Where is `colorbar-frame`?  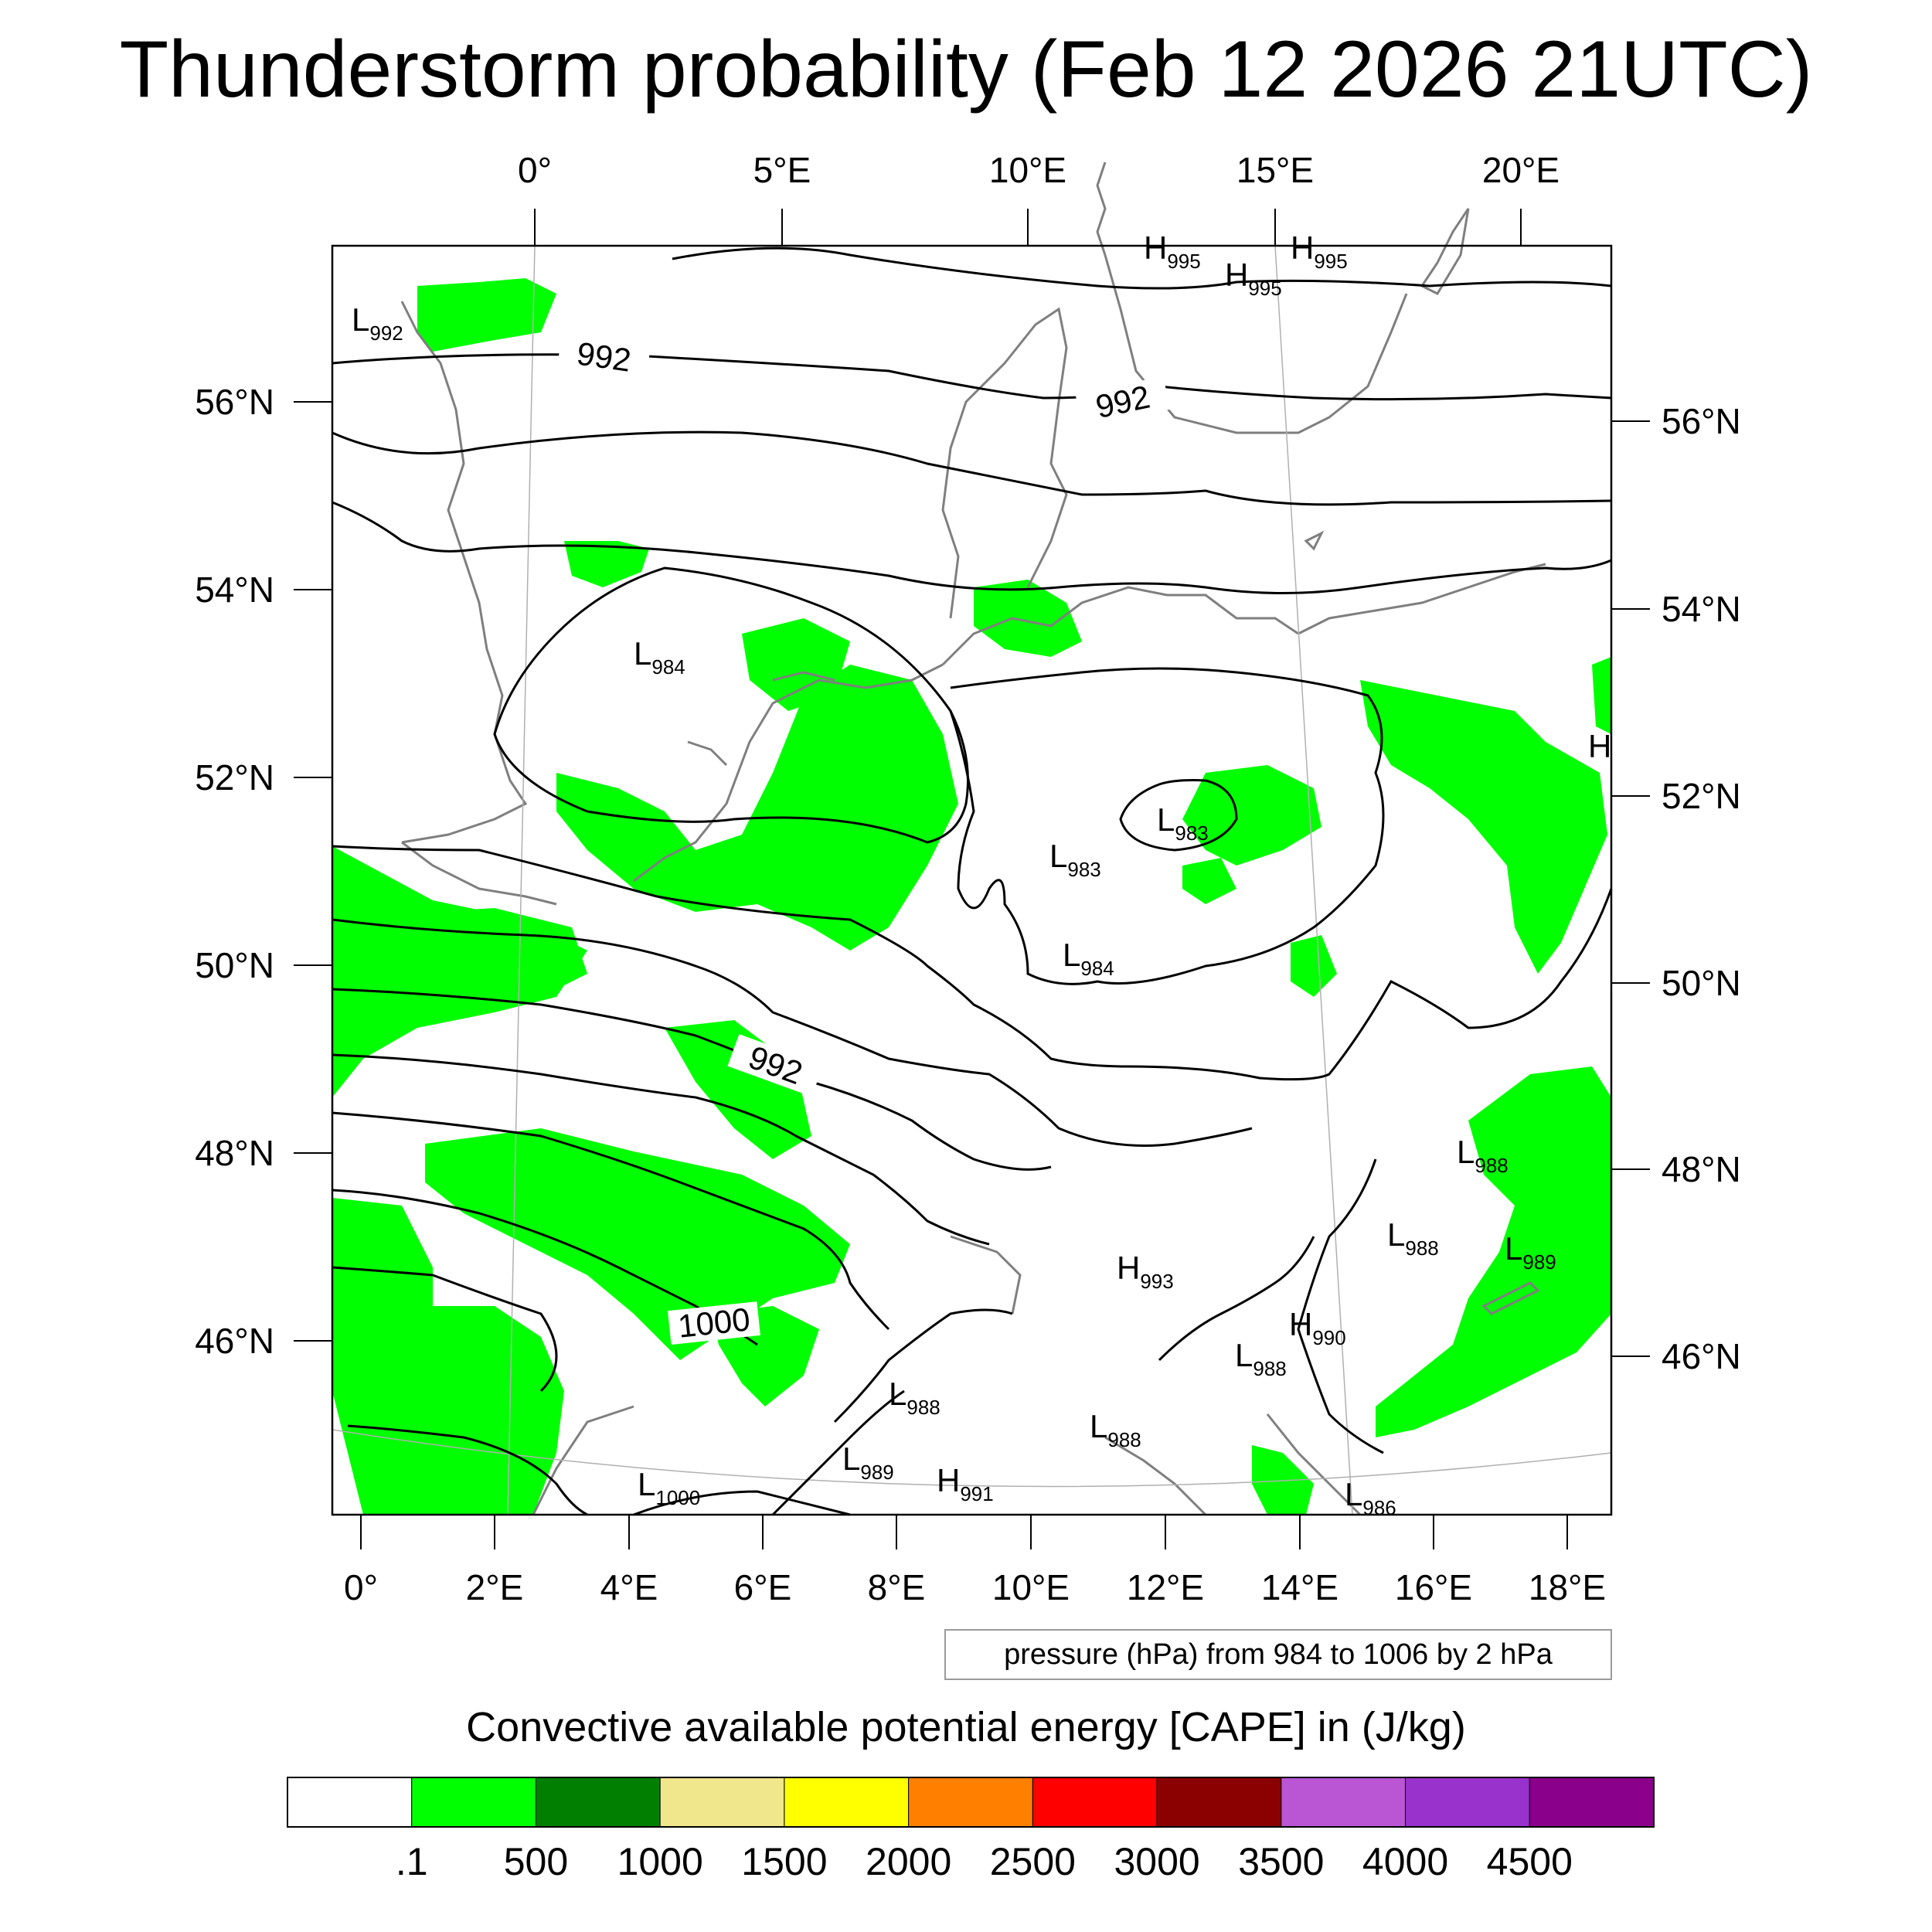
colorbar-frame is located at coordinates (971, 1802).